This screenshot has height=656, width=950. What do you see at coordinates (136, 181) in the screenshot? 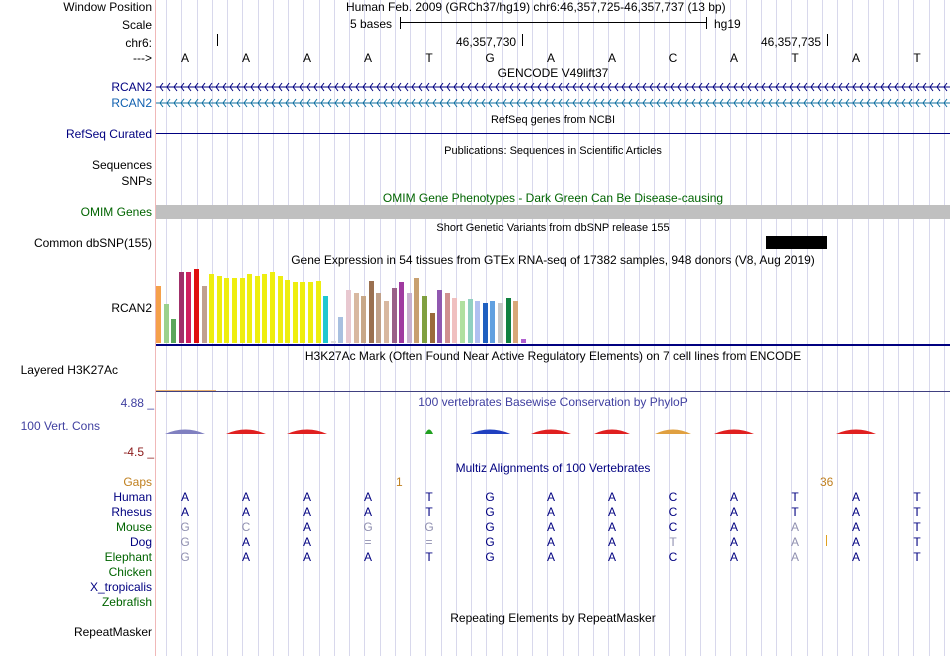
I see `snps-label: SNPs` at bounding box center [136, 181].